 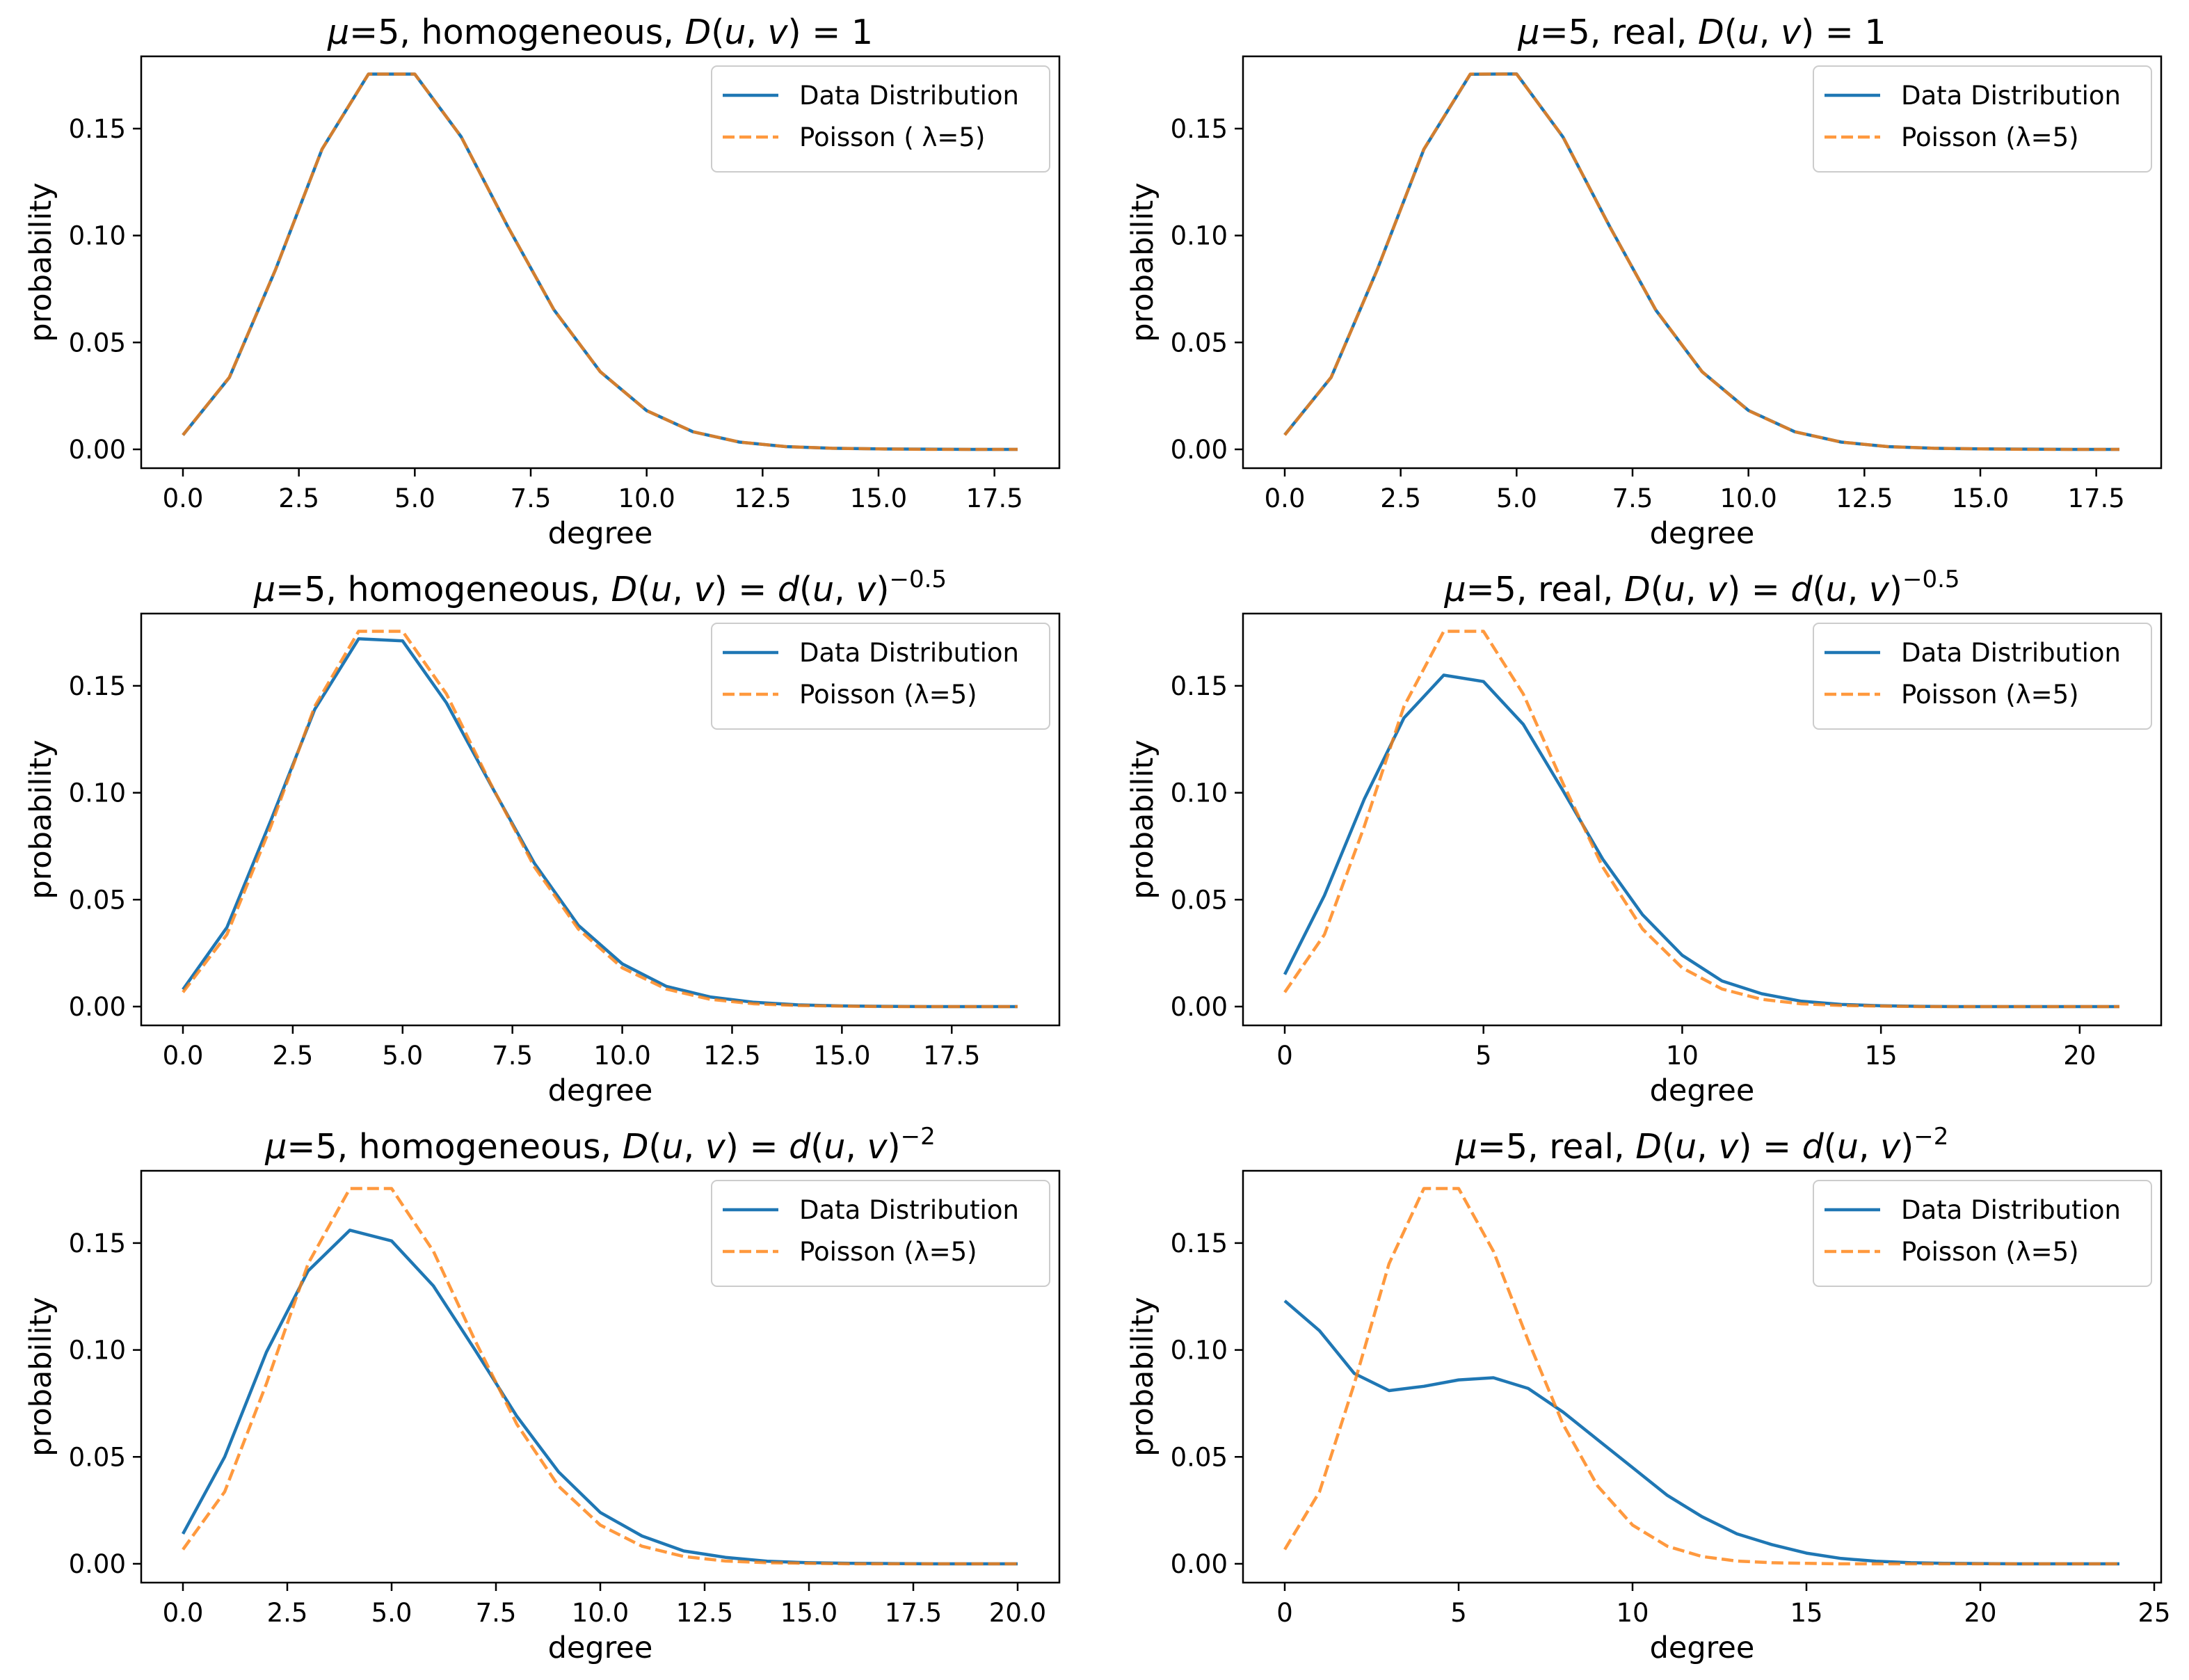 What do you see at coordinates (1284, 1056) in the screenshot?
I see `x-tick-label: 0` at bounding box center [1284, 1056].